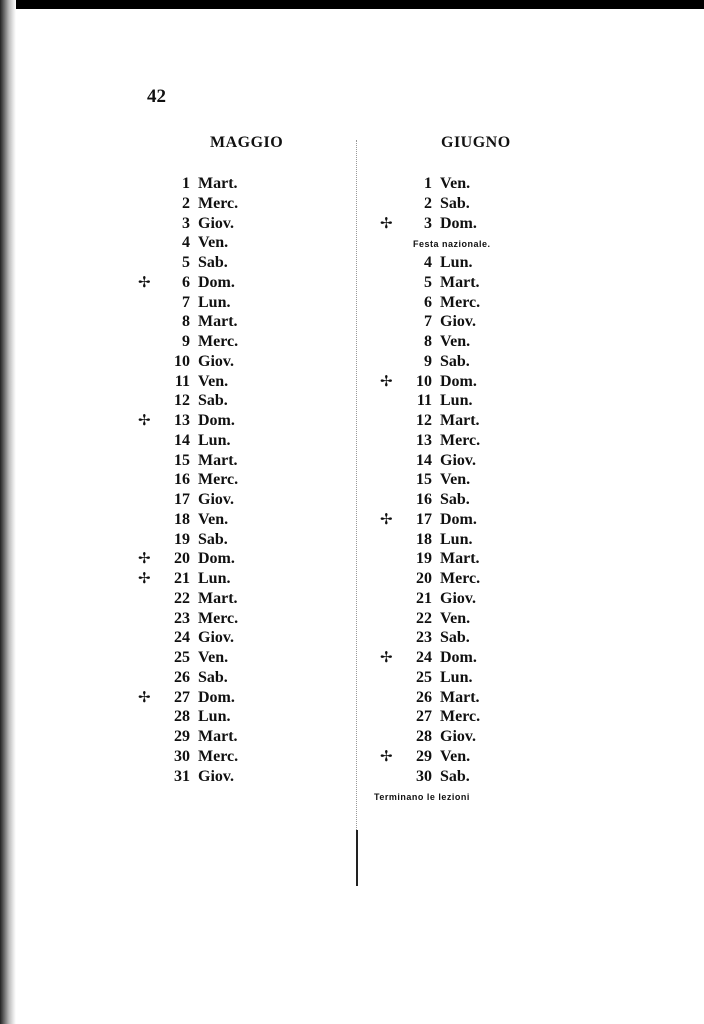  What do you see at coordinates (465, 283) in the screenshot?
I see `day-row: 5 Mart.` at bounding box center [465, 283].